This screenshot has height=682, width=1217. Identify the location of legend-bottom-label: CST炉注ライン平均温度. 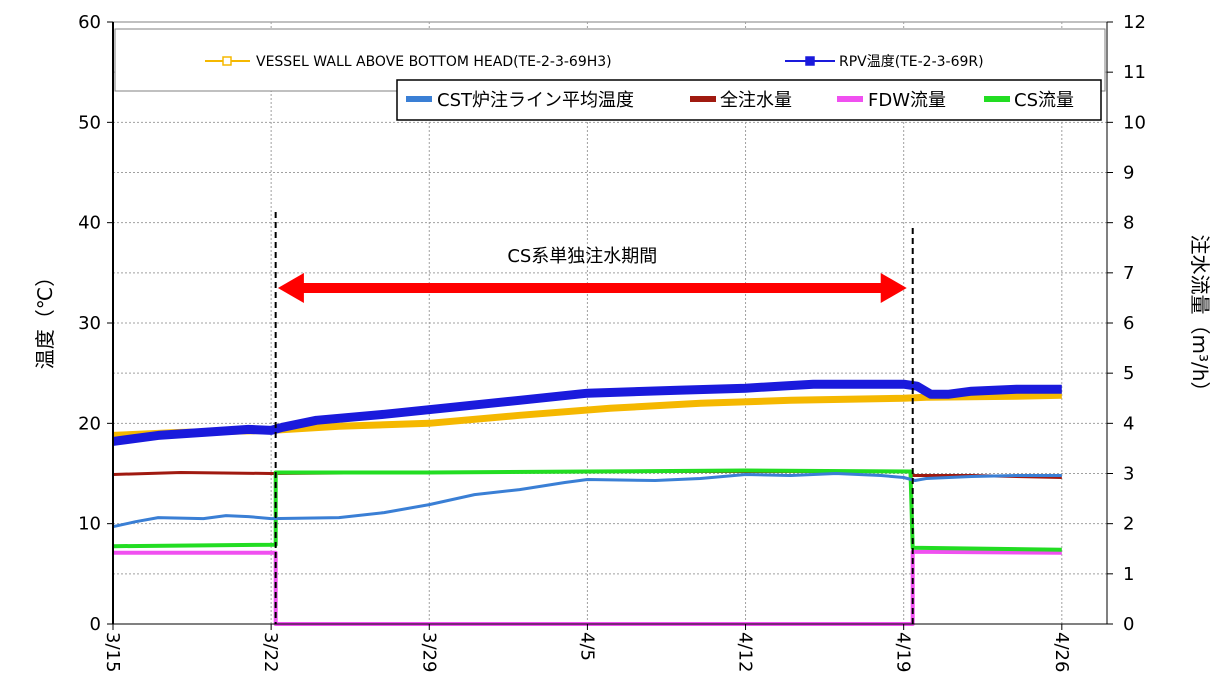
(535, 100).